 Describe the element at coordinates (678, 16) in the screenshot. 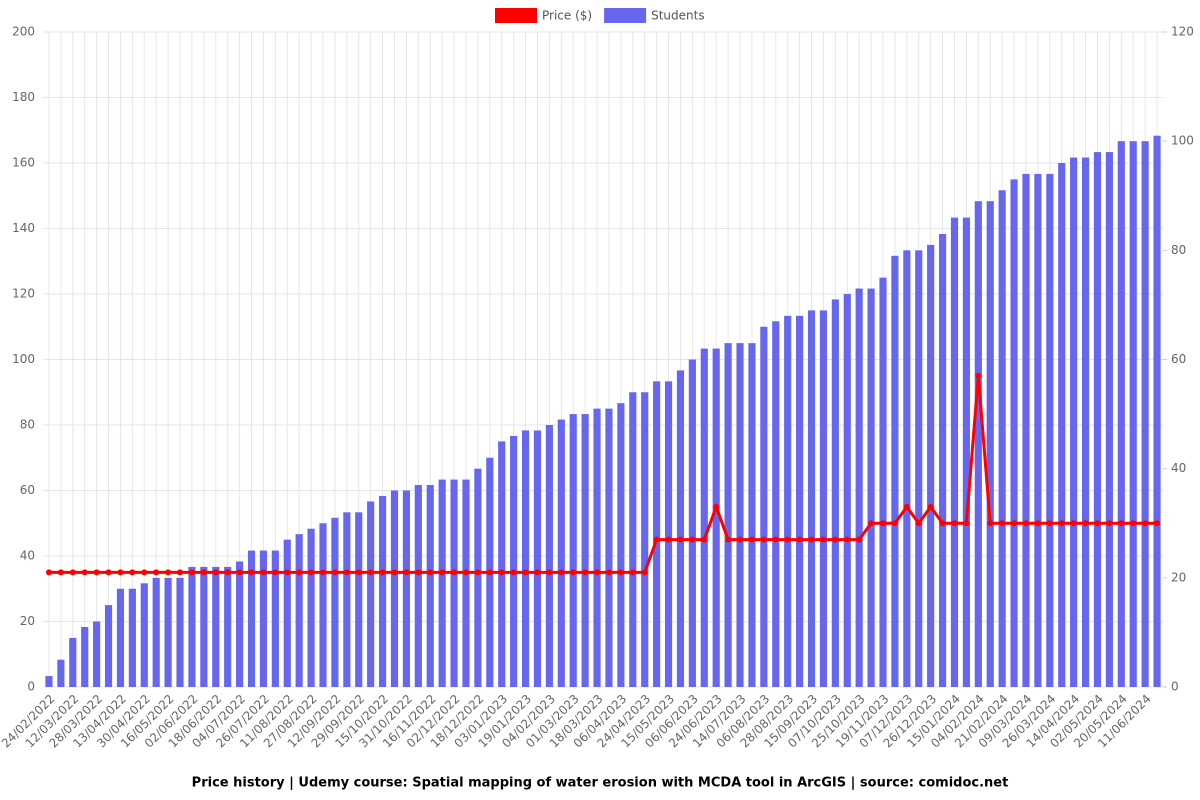

I see `legend-label: Students` at that location.